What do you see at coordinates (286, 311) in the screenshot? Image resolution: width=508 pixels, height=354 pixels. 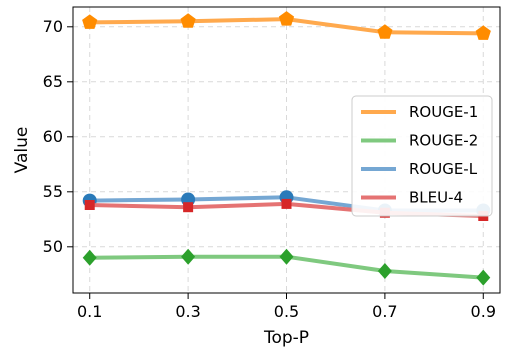 I see `x-tick-label: 0.5` at bounding box center [286, 311].